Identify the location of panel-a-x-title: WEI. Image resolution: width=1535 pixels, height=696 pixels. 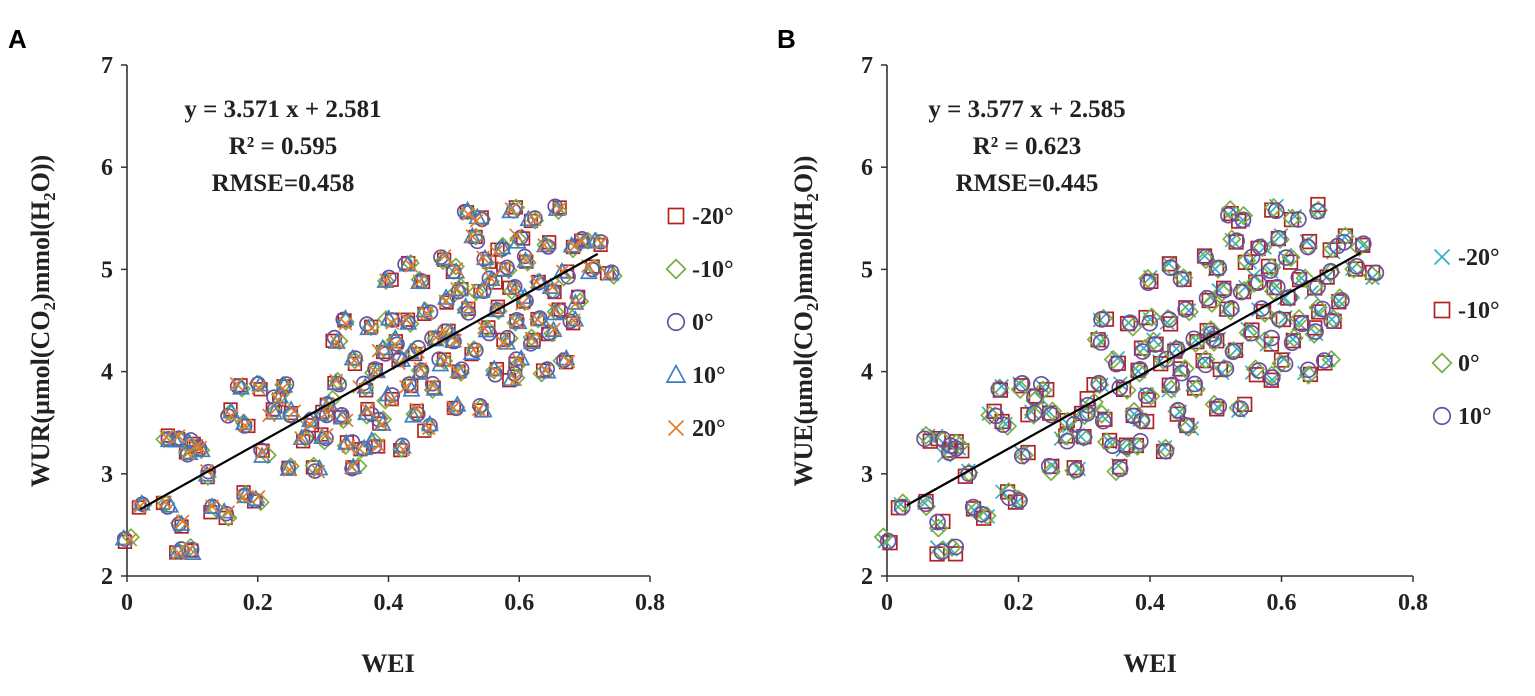
(387, 663).